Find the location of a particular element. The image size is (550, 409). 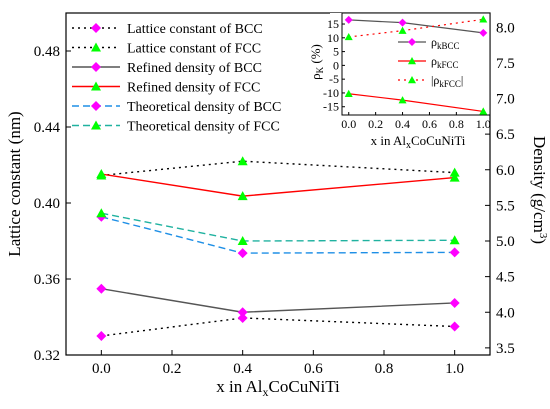

legend-label: Theoretical density of BCC is located at coordinates (204, 107).